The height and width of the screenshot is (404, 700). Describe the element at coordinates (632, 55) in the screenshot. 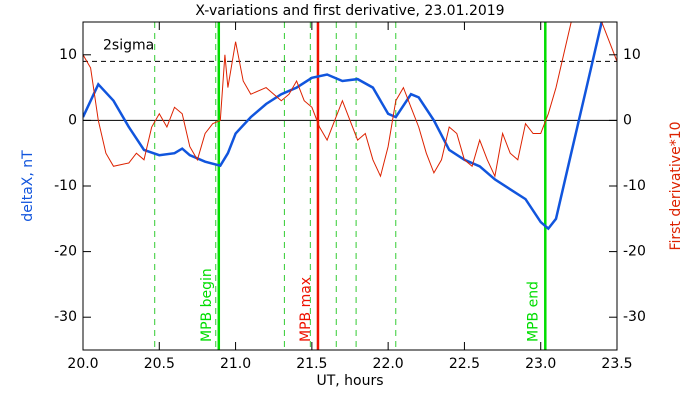

I see `y2-tick-label: 10` at that location.